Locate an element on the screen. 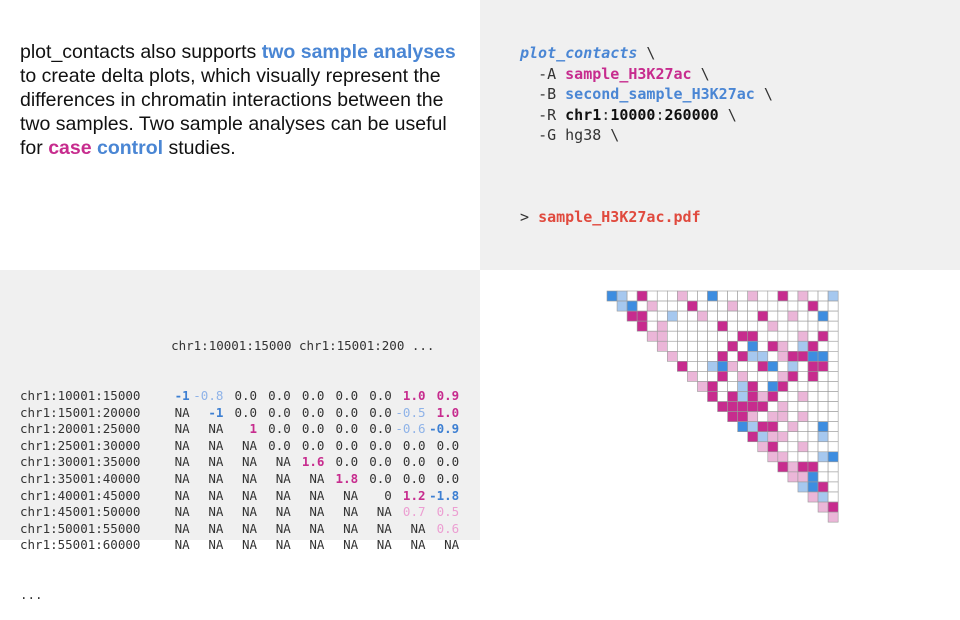  matrix-cell: -1.8 is located at coordinates (444, 495).